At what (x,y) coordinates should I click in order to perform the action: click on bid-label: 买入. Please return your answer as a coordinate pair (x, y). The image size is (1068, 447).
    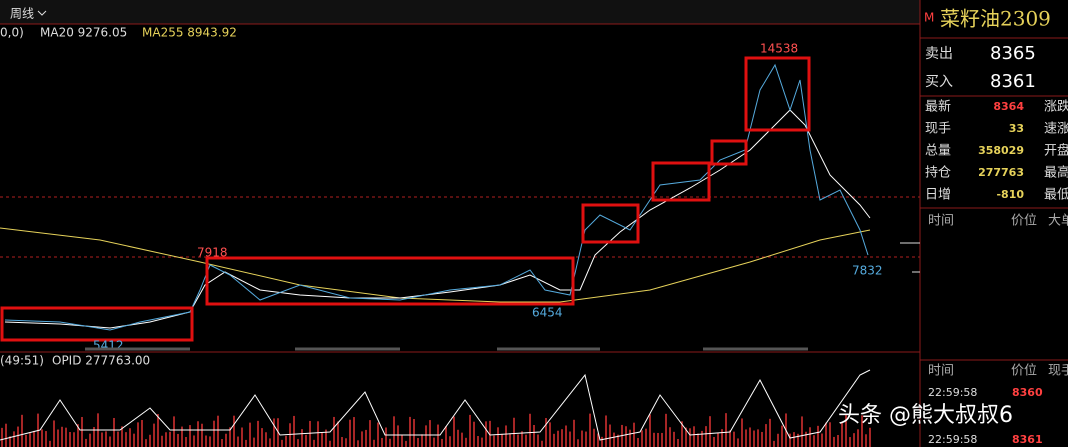
    Looking at the image, I should click on (939, 82).